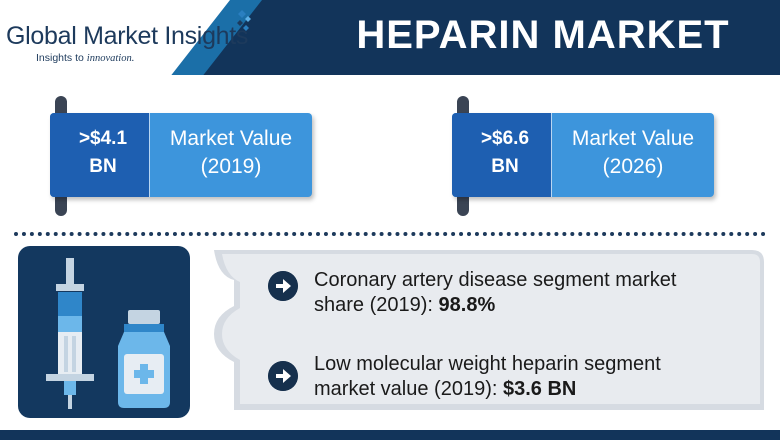 Image resolution: width=780 pixels, height=440 pixels. I want to click on brand-tagline: Insights to innovation., so click(85, 58).